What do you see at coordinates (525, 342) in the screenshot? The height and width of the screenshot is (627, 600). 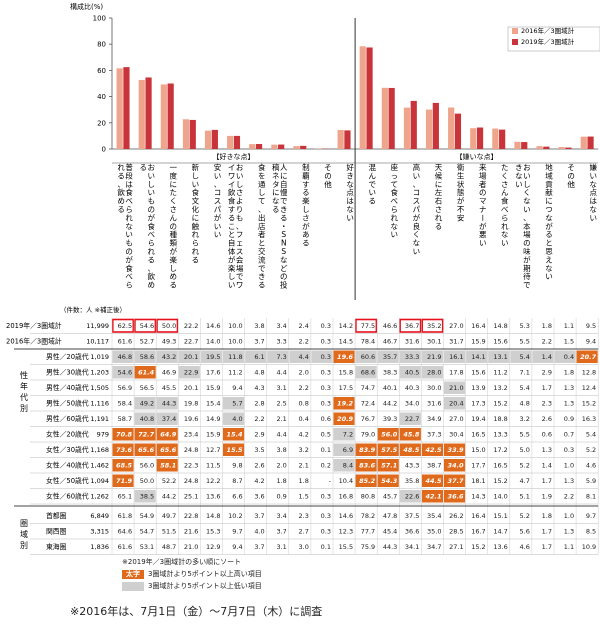 I see `table-cell: 5.5` at bounding box center [525, 342].